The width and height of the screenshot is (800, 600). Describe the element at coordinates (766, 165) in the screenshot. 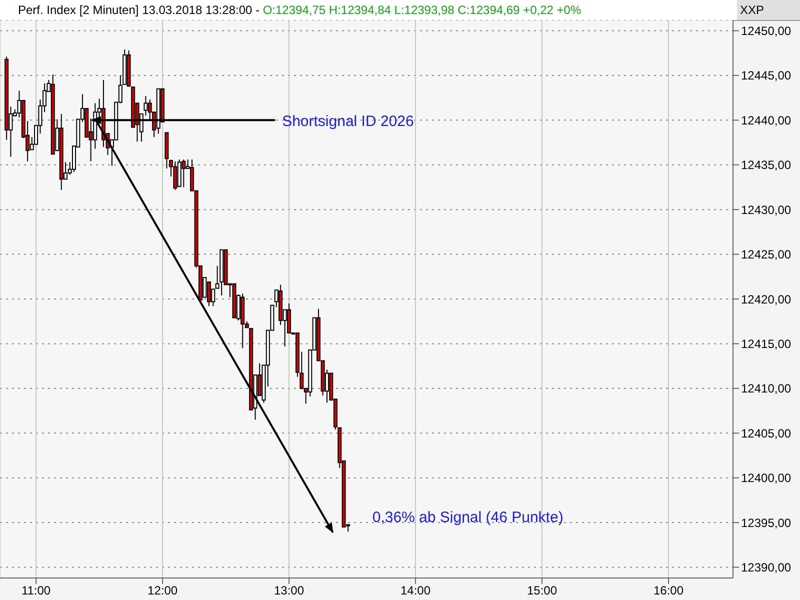

I see `y-tick-label: 12435,00` at that location.